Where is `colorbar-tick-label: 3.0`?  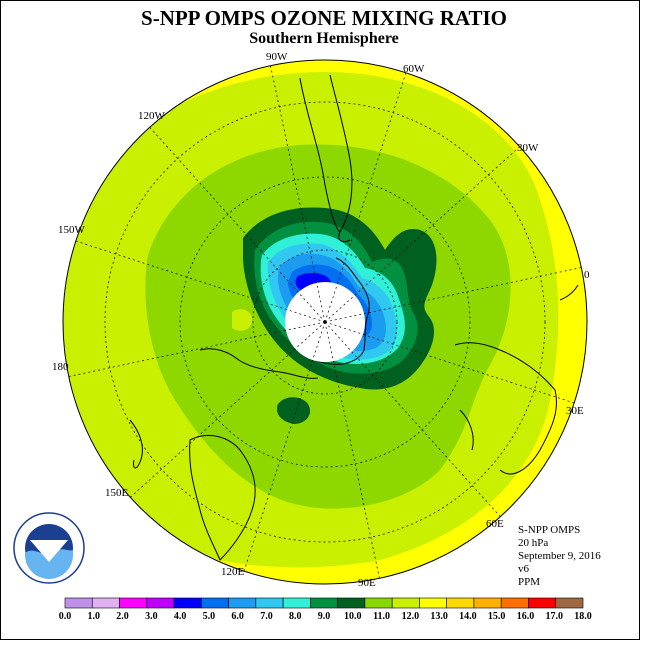
colorbar-tick-label: 3.0 is located at coordinates (151, 616).